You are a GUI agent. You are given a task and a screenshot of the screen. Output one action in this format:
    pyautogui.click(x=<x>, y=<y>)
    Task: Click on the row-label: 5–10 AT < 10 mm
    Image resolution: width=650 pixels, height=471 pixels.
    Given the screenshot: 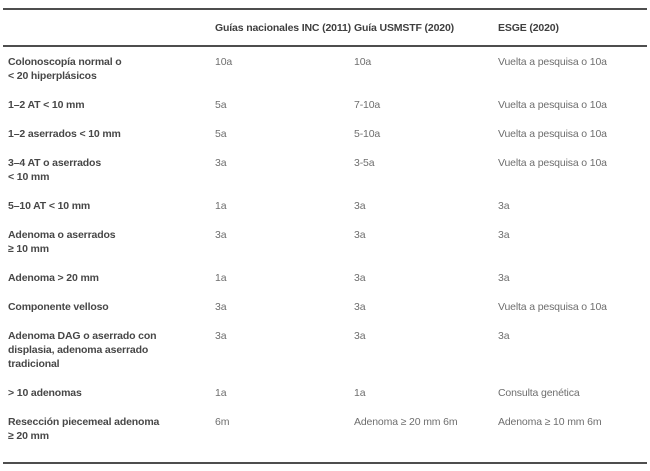 What is the action you would take?
    pyautogui.click(x=111, y=206)
    